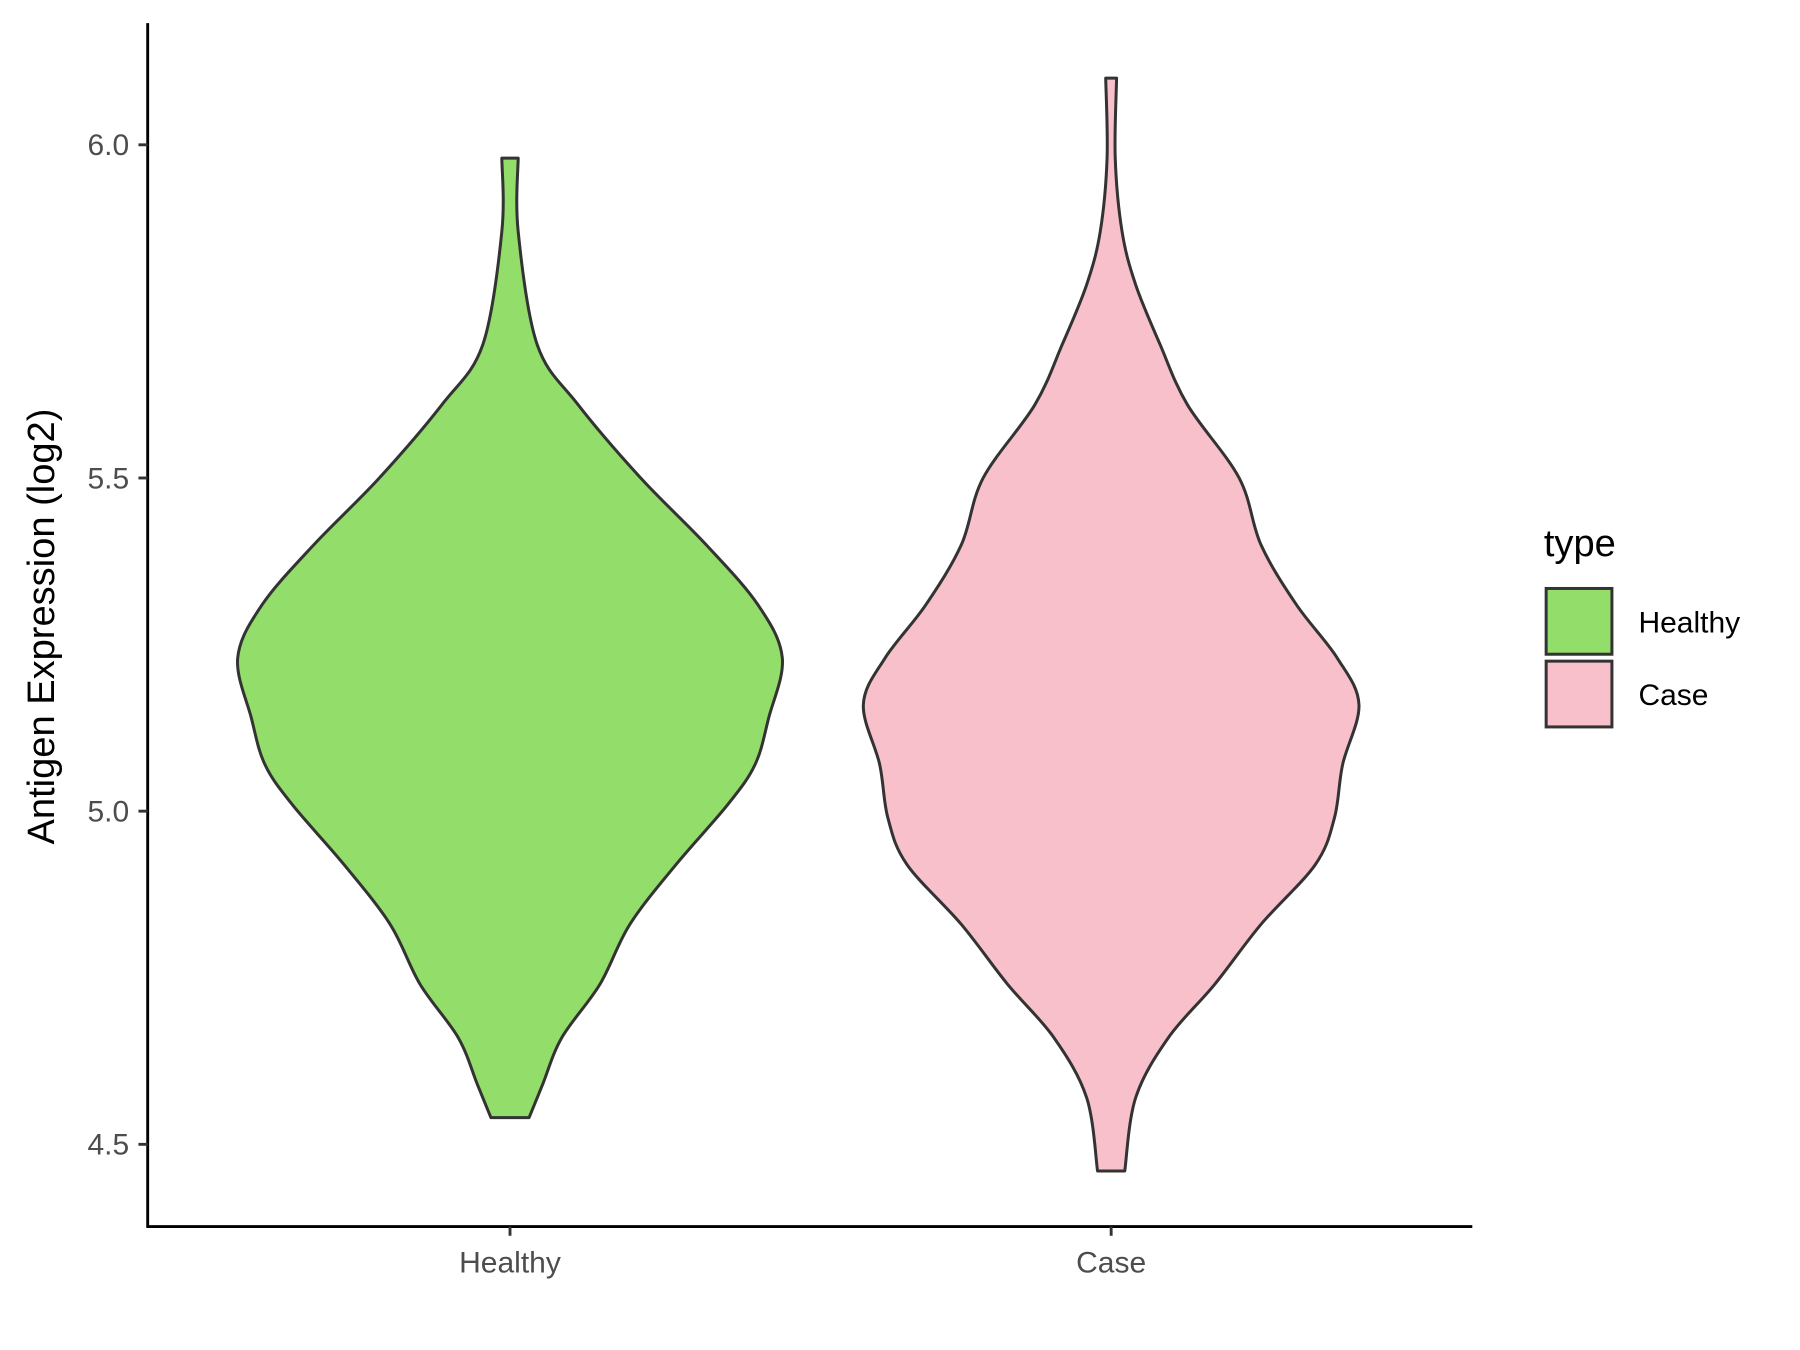  I want to click on y-tick-label: 5.5, so click(109, 478).